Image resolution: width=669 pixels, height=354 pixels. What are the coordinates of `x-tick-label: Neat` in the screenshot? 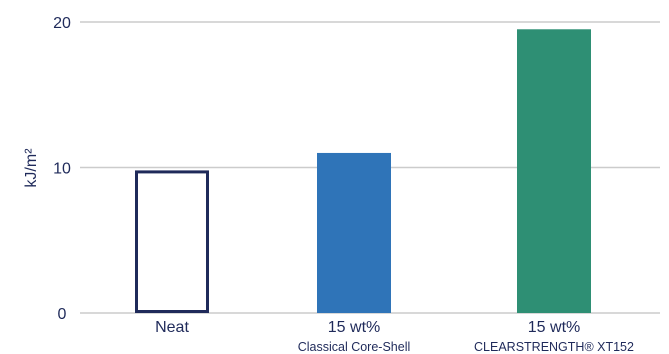 It's located at (172, 327).